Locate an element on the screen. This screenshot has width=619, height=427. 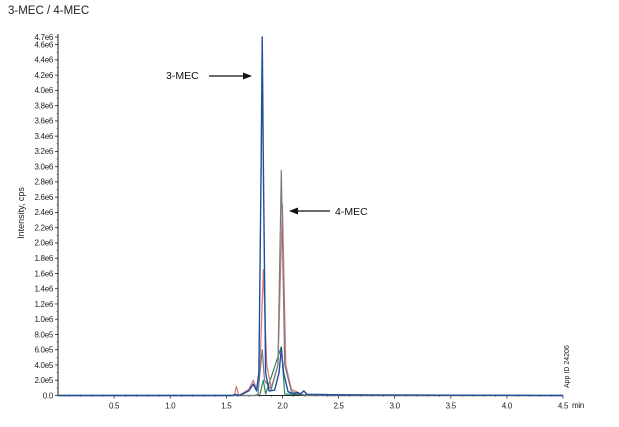
y-tick-label: 2.8e6 is located at coordinates (43, 182).